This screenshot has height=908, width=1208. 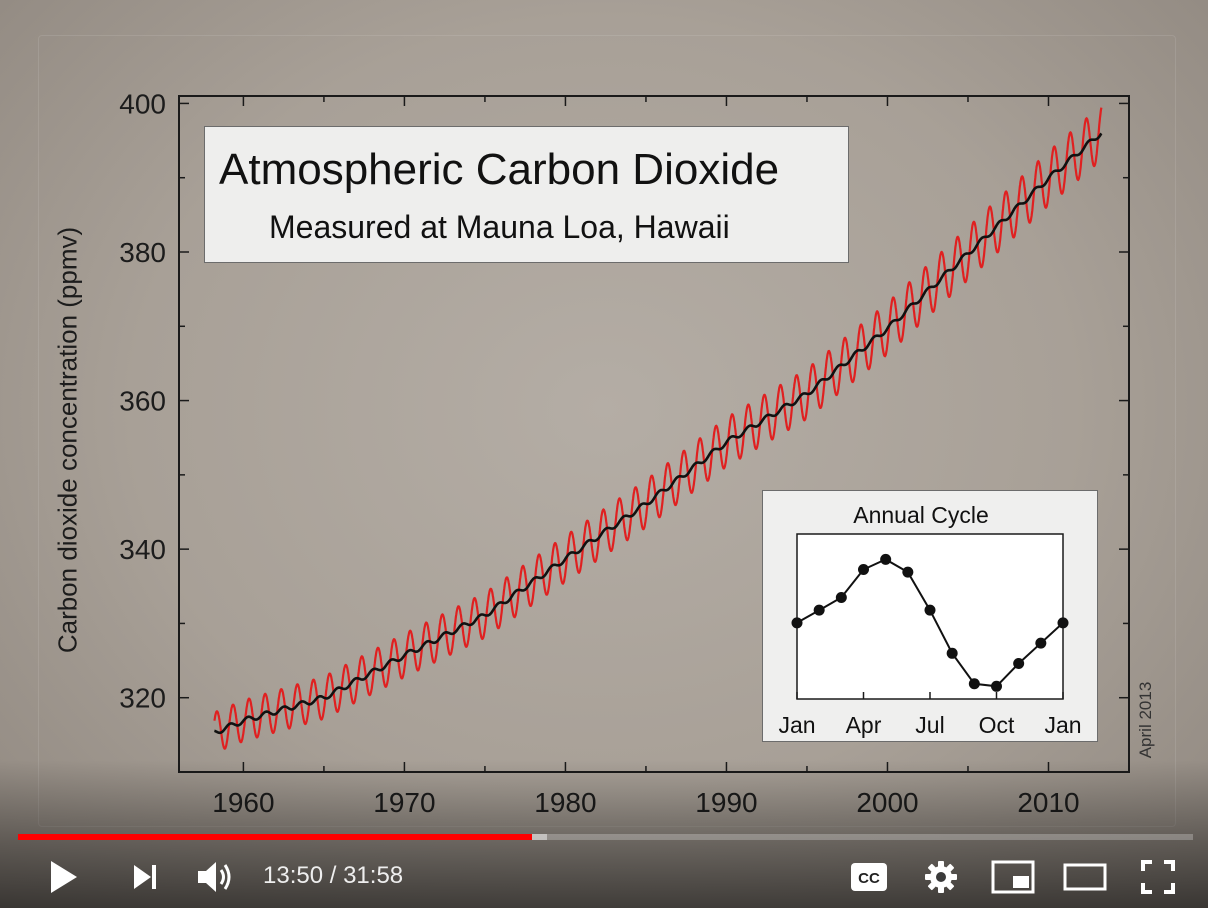 I want to click on svg-text: CC, so click(x=869, y=878).